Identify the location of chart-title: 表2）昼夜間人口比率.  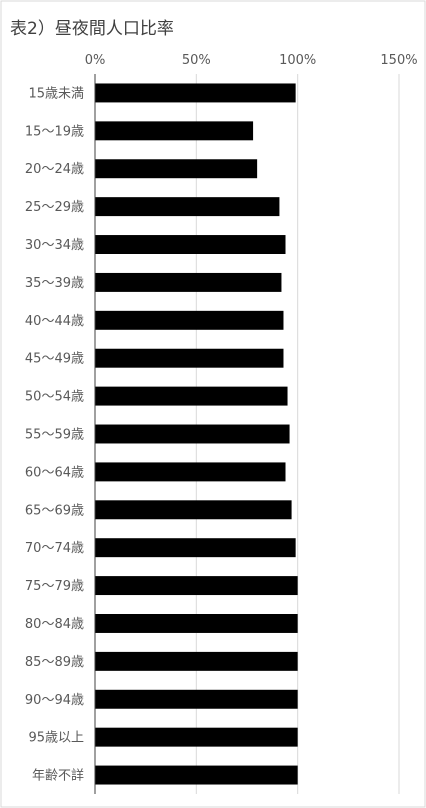
(92, 29).